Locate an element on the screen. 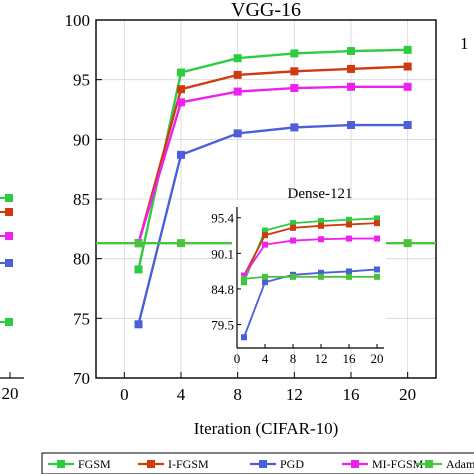 Image resolution: width=474 pixels, height=474 pixels. legend-item-i-fgsm: I-FGSM is located at coordinates (173, 464).